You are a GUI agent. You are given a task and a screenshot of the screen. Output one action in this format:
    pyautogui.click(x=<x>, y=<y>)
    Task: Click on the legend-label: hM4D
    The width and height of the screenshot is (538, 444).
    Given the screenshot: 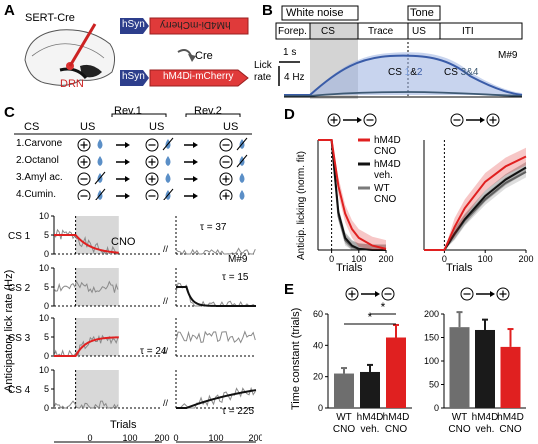 What is the action you would take?
    pyautogui.click(x=387, y=140)
    